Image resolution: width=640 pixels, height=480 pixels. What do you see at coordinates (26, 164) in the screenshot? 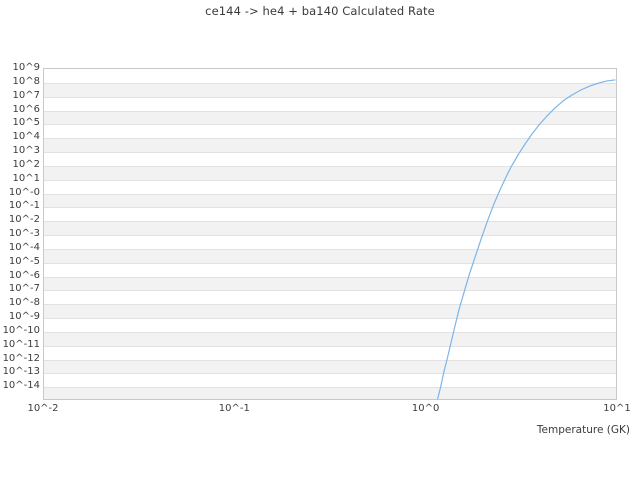
I see `y-axis-tick-label: 10^2` at bounding box center [26, 164].